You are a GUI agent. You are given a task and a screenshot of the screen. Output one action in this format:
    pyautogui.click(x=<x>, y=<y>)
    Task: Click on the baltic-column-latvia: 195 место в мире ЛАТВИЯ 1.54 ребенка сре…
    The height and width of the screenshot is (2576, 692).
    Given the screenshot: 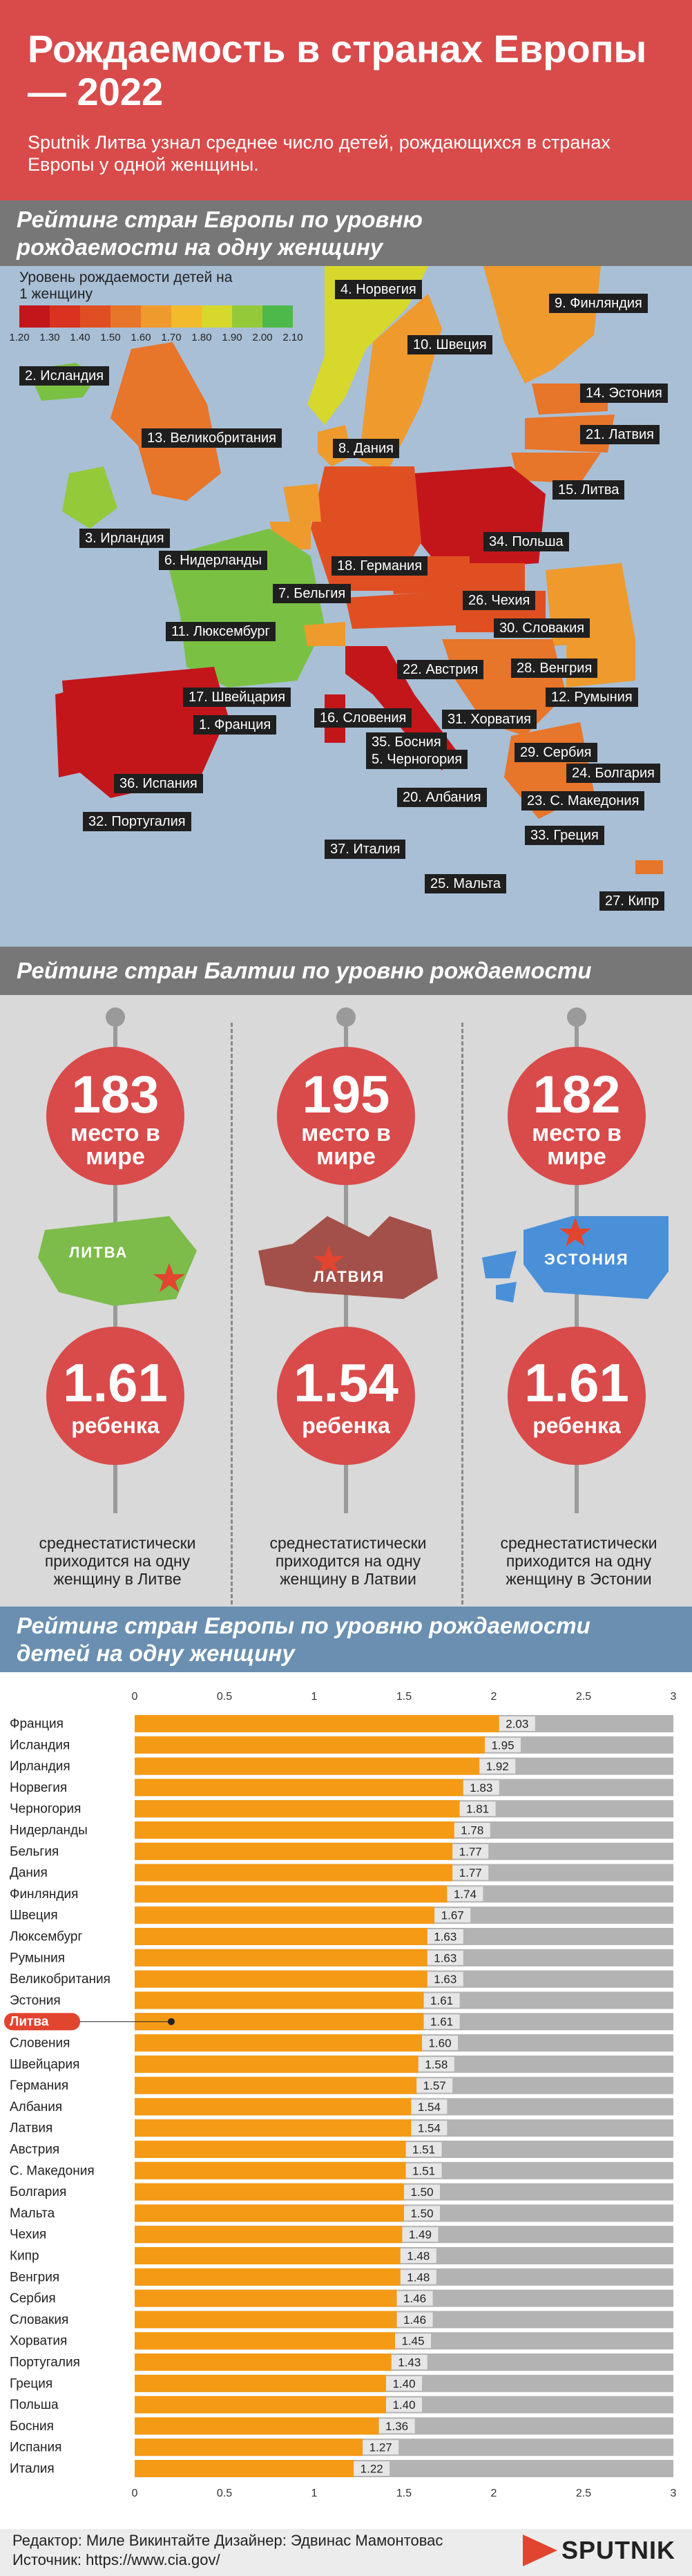 What is the action you would take?
    pyautogui.click(x=346, y=1309)
    